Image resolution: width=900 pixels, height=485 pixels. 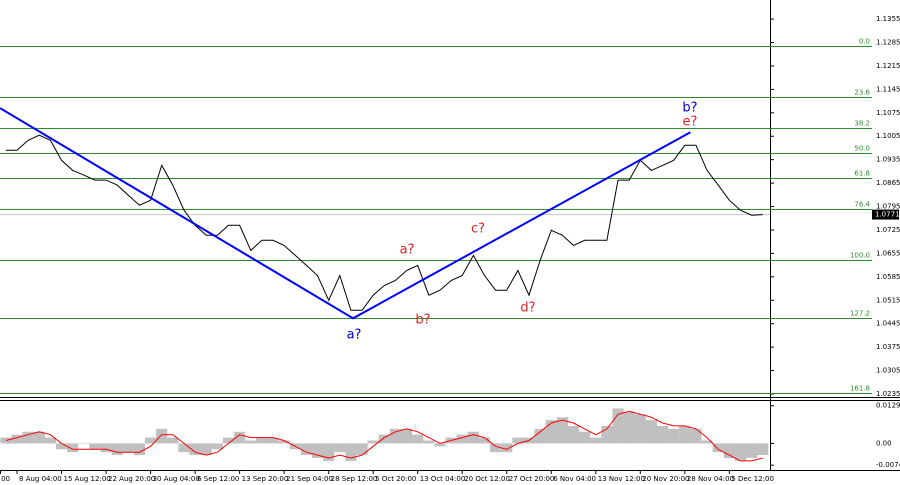 I want to click on fib-label: 23.6, so click(x=862, y=93).